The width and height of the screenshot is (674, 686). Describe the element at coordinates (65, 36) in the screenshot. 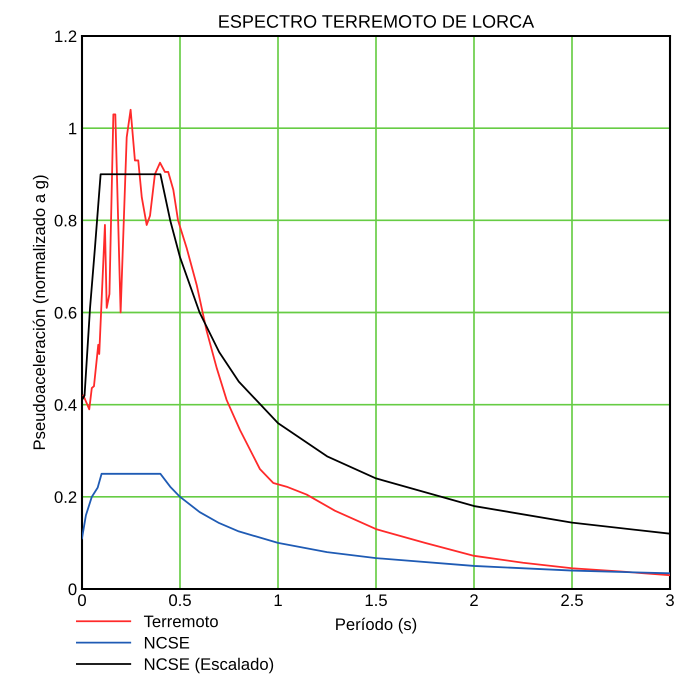

I see `y-tick-label: 1.2` at that location.